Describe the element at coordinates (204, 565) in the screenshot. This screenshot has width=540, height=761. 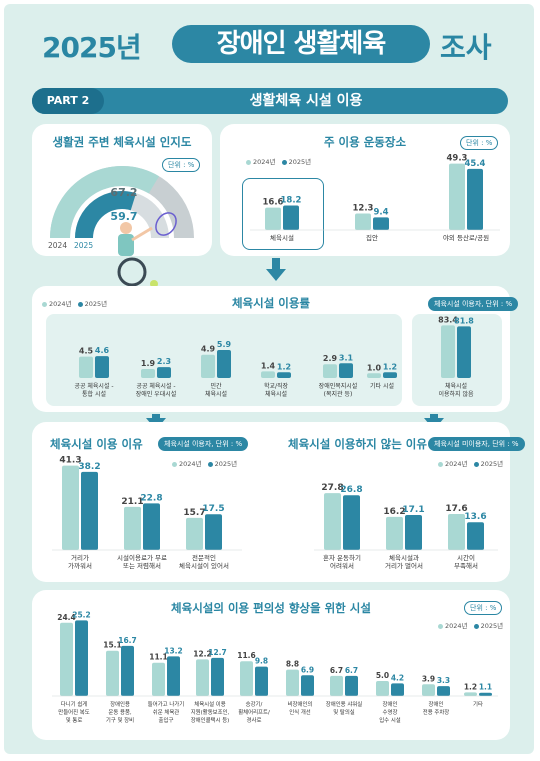
I see `category-label: 체육시설이 있어서` at that location.